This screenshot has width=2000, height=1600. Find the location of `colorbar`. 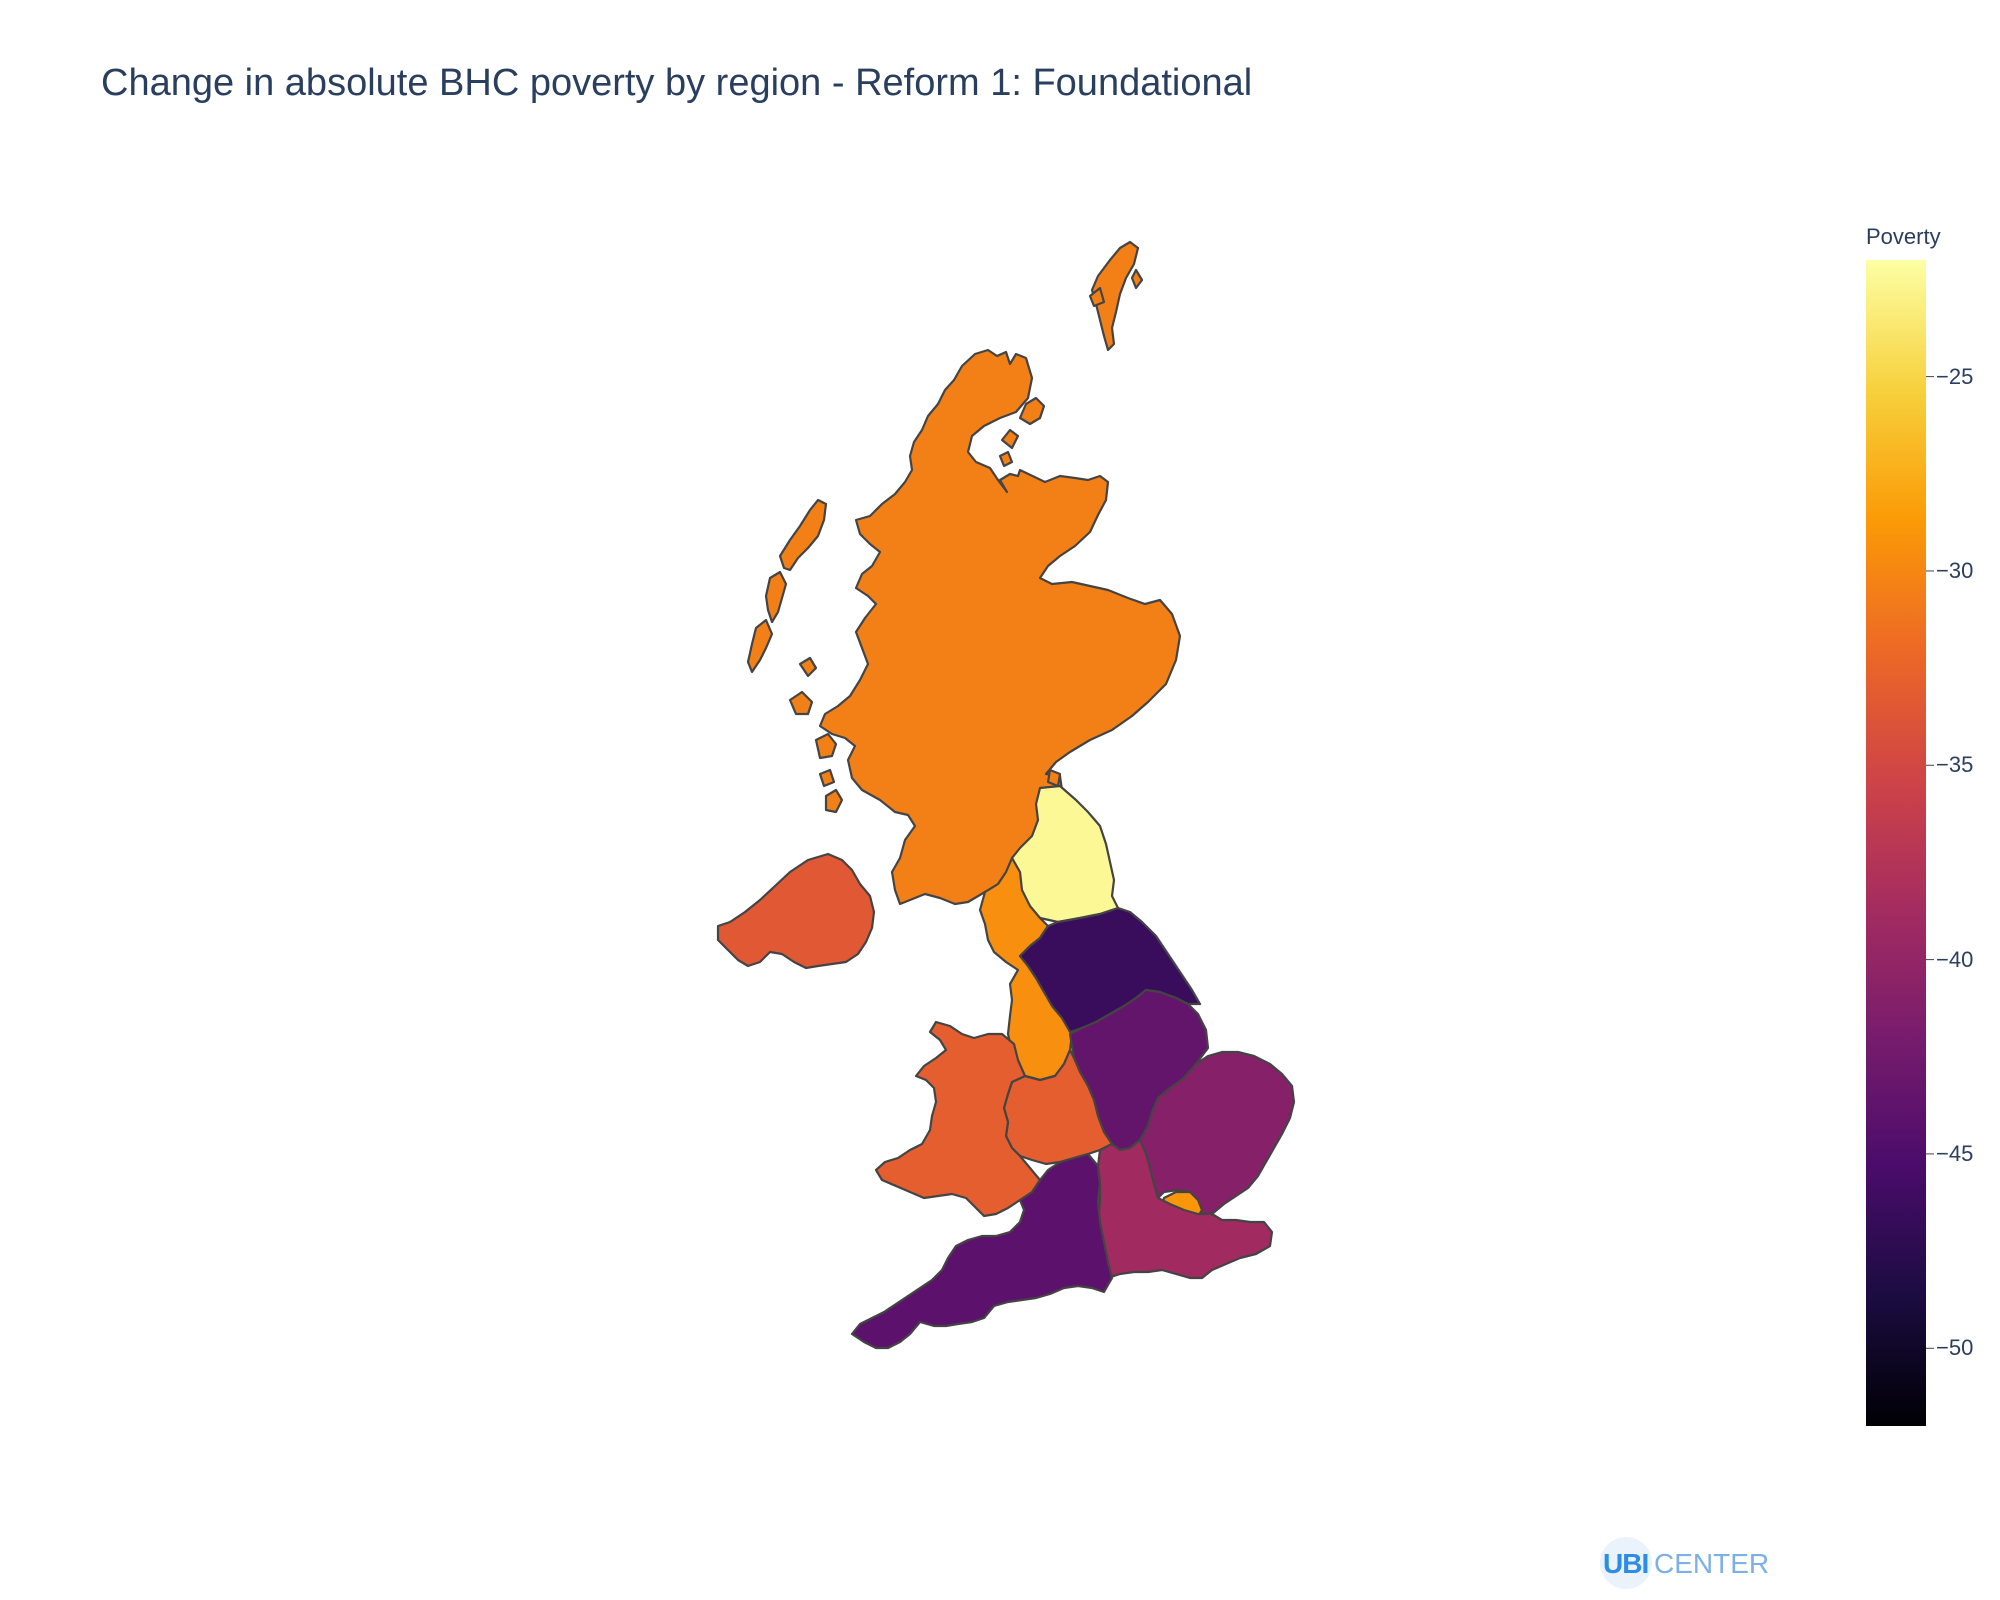

colorbar is located at coordinates (1896, 843).